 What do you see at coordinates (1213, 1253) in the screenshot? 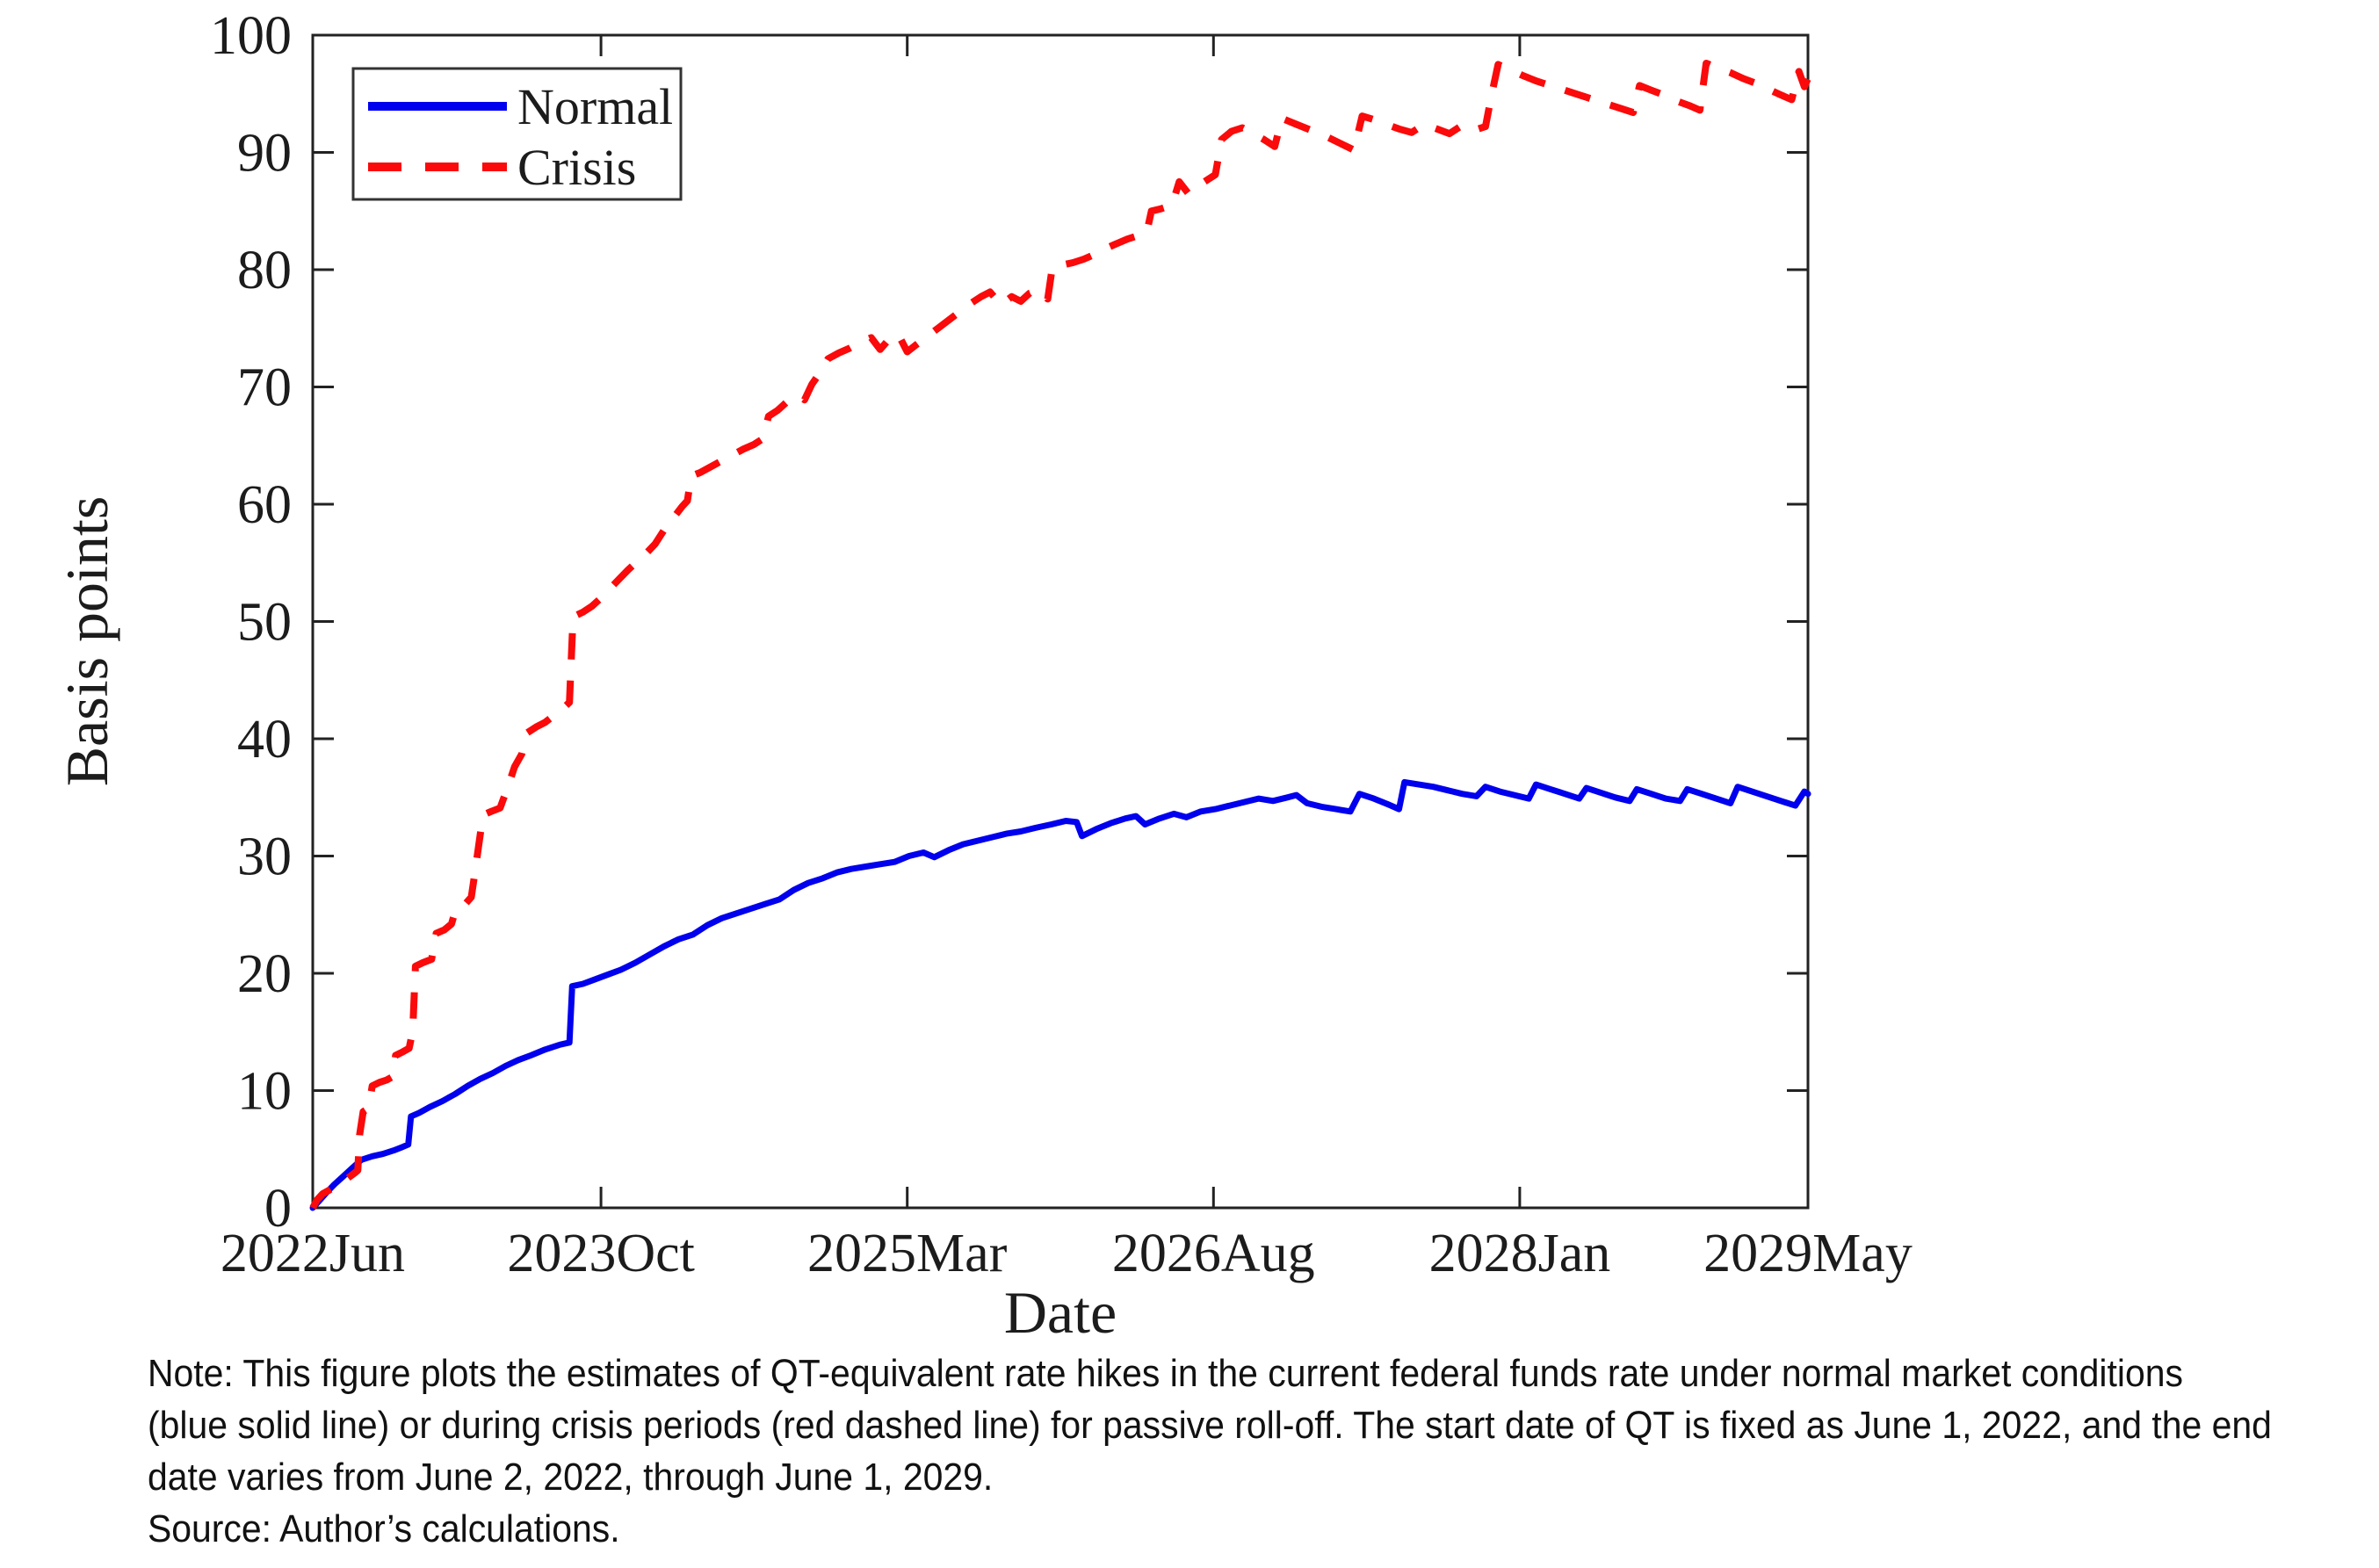
I see `x-tick-label-2026Aug: 2026Aug` at bounding box center [1213, 1253].